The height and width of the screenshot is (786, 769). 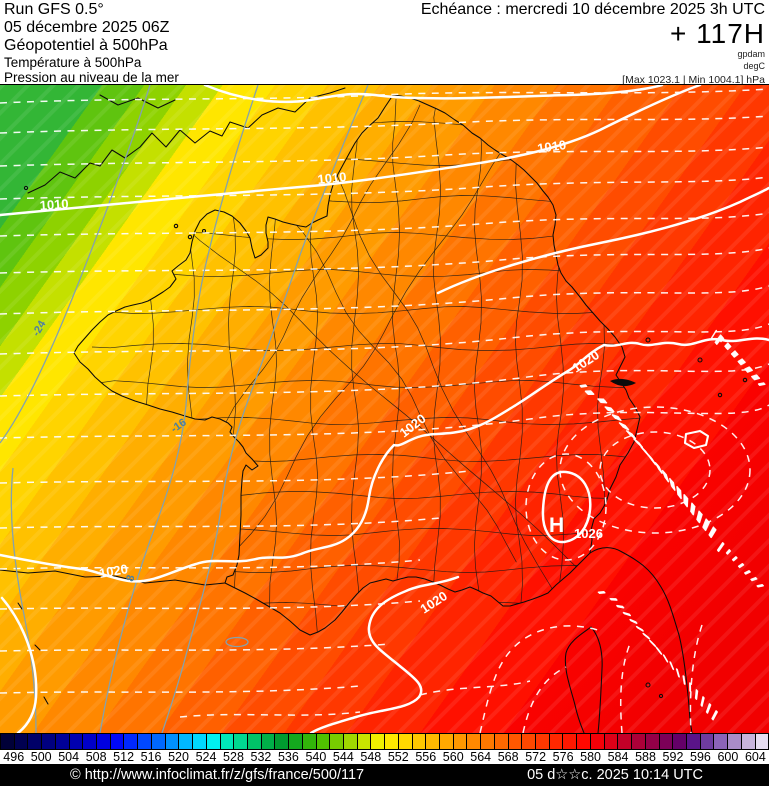 What do you see at coordinates (673, 757) in the screenshot?
I see `colorbar-value: 592` at bounding box center [673, 757].